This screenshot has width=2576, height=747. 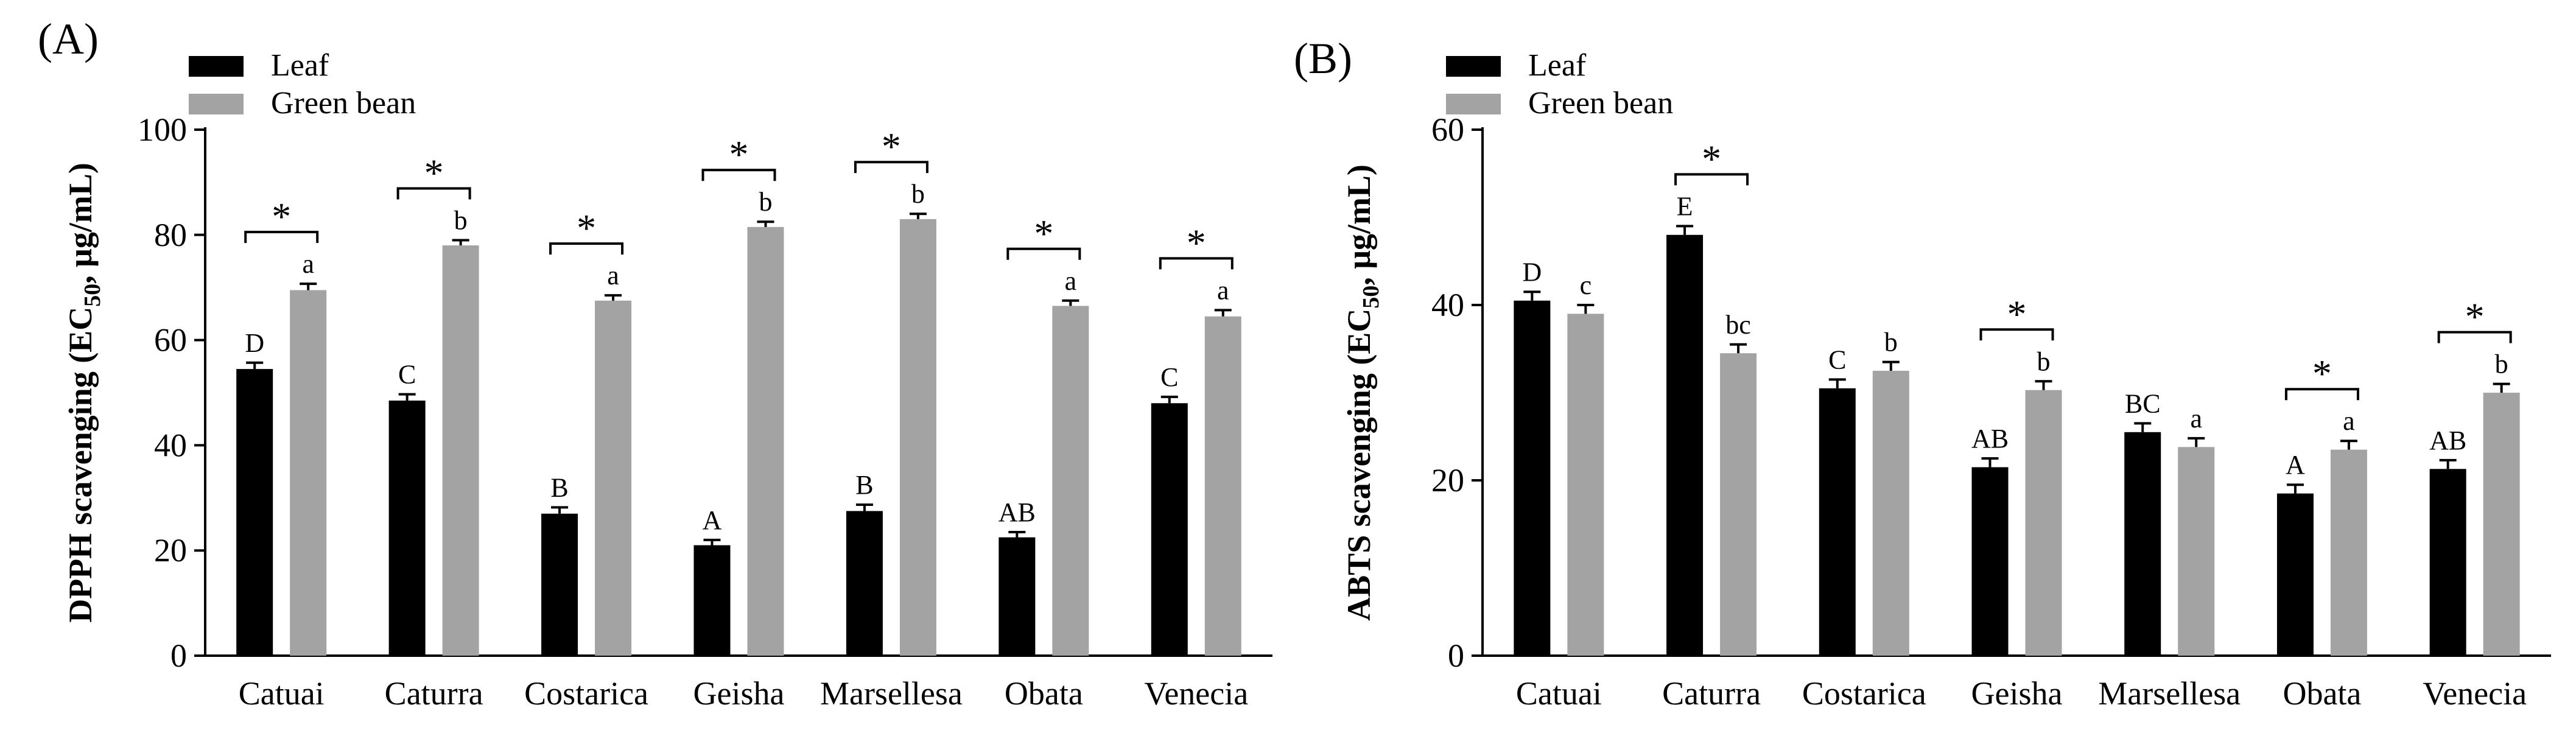 I want to click on data-label-letter: E, so click(x=1685, y=206).